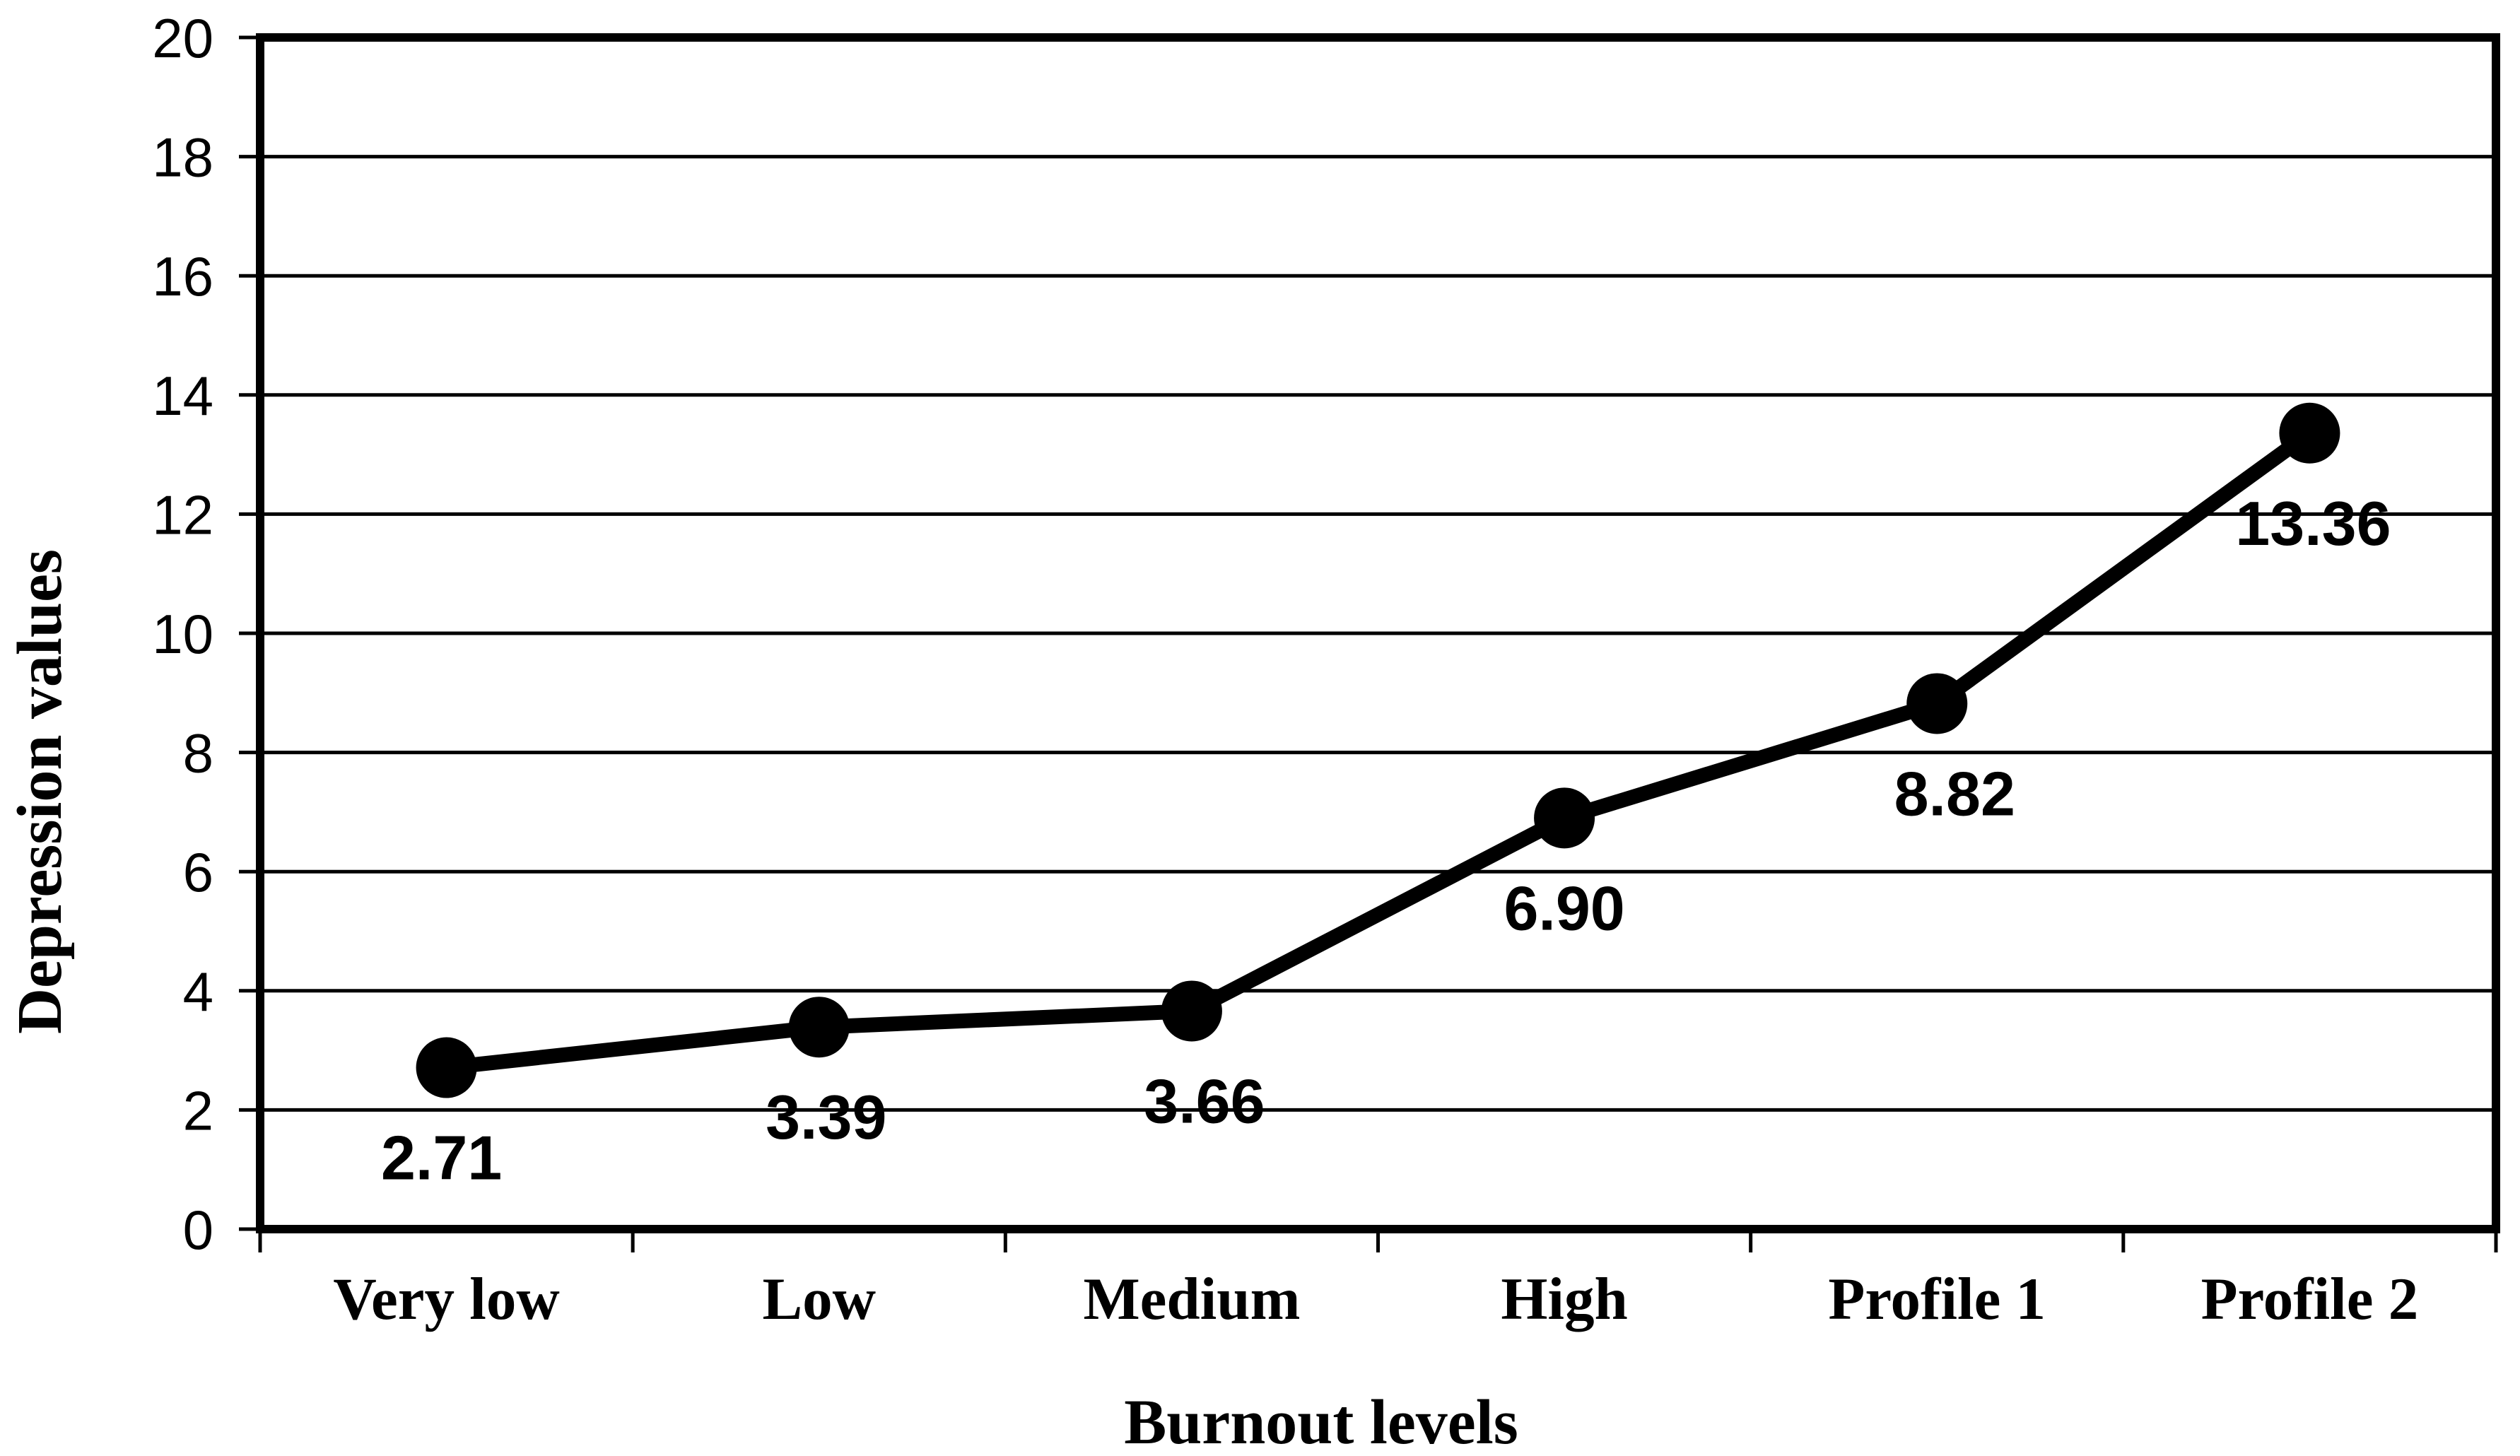 This screenshot has width=2520, height=1456. Describe the element at coordinates (446, 1299) in the screenshot. I see `x-category-label: Very low` at that location.